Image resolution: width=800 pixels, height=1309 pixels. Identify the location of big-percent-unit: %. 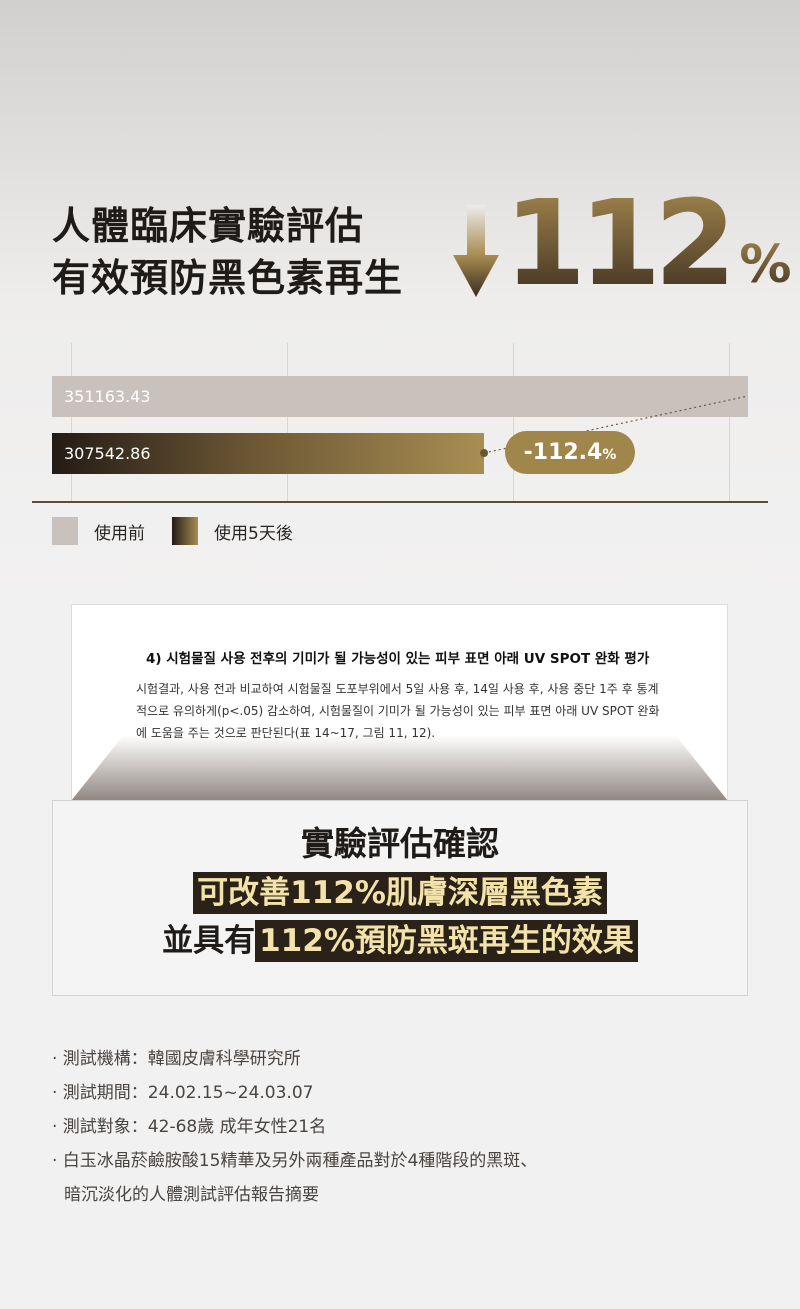
(765, 265).